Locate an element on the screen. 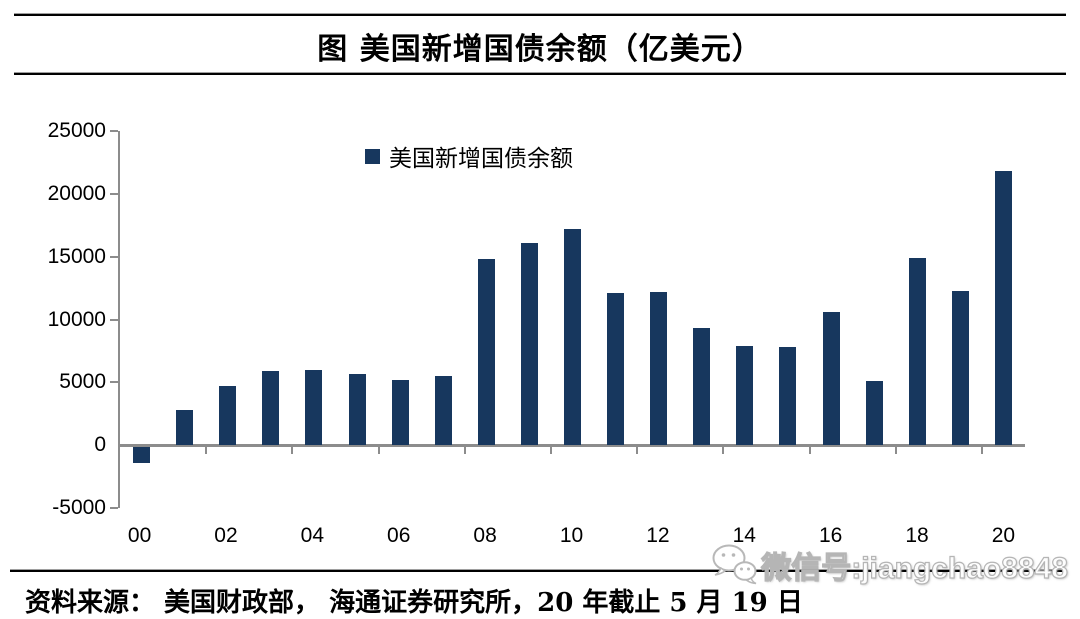  legend: 美国新增国债余额 is located at coordinates (469, 156).